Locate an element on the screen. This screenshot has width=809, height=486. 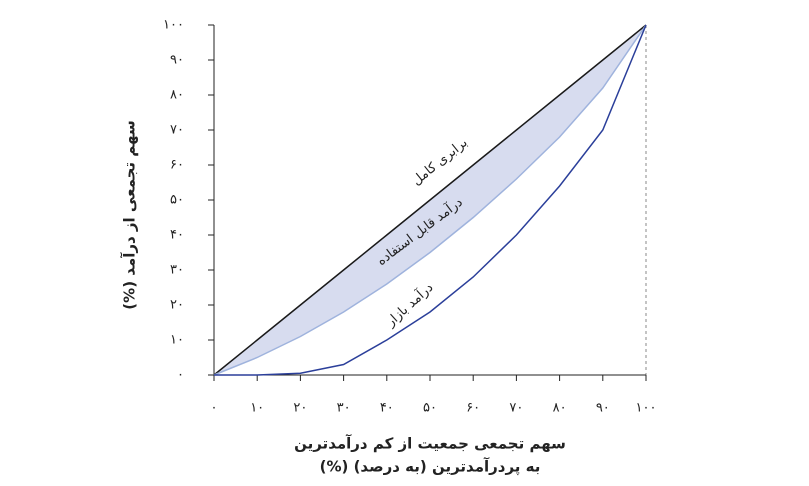
x-tick-label: ۱۰ is located at coordinates (257, 408).